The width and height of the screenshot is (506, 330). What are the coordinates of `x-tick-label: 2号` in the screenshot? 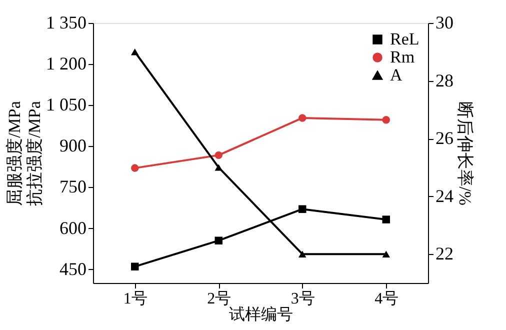 It's located at (219, 299).